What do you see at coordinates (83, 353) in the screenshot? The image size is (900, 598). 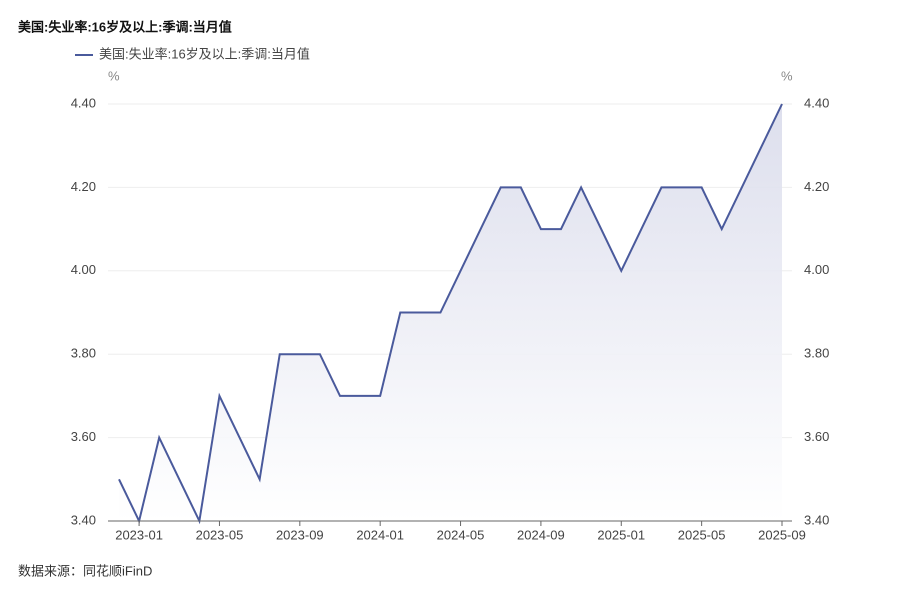 I see `y-tick-label: 3.80` at bounding box center [83, 353].